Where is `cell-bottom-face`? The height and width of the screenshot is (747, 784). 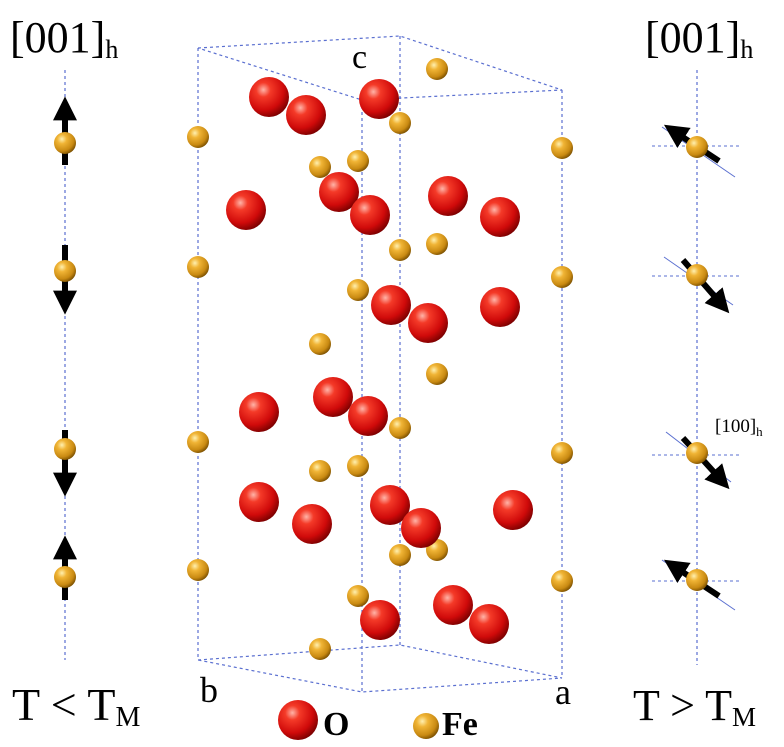
cell-bottom-face is located at coordinates (380, 668).